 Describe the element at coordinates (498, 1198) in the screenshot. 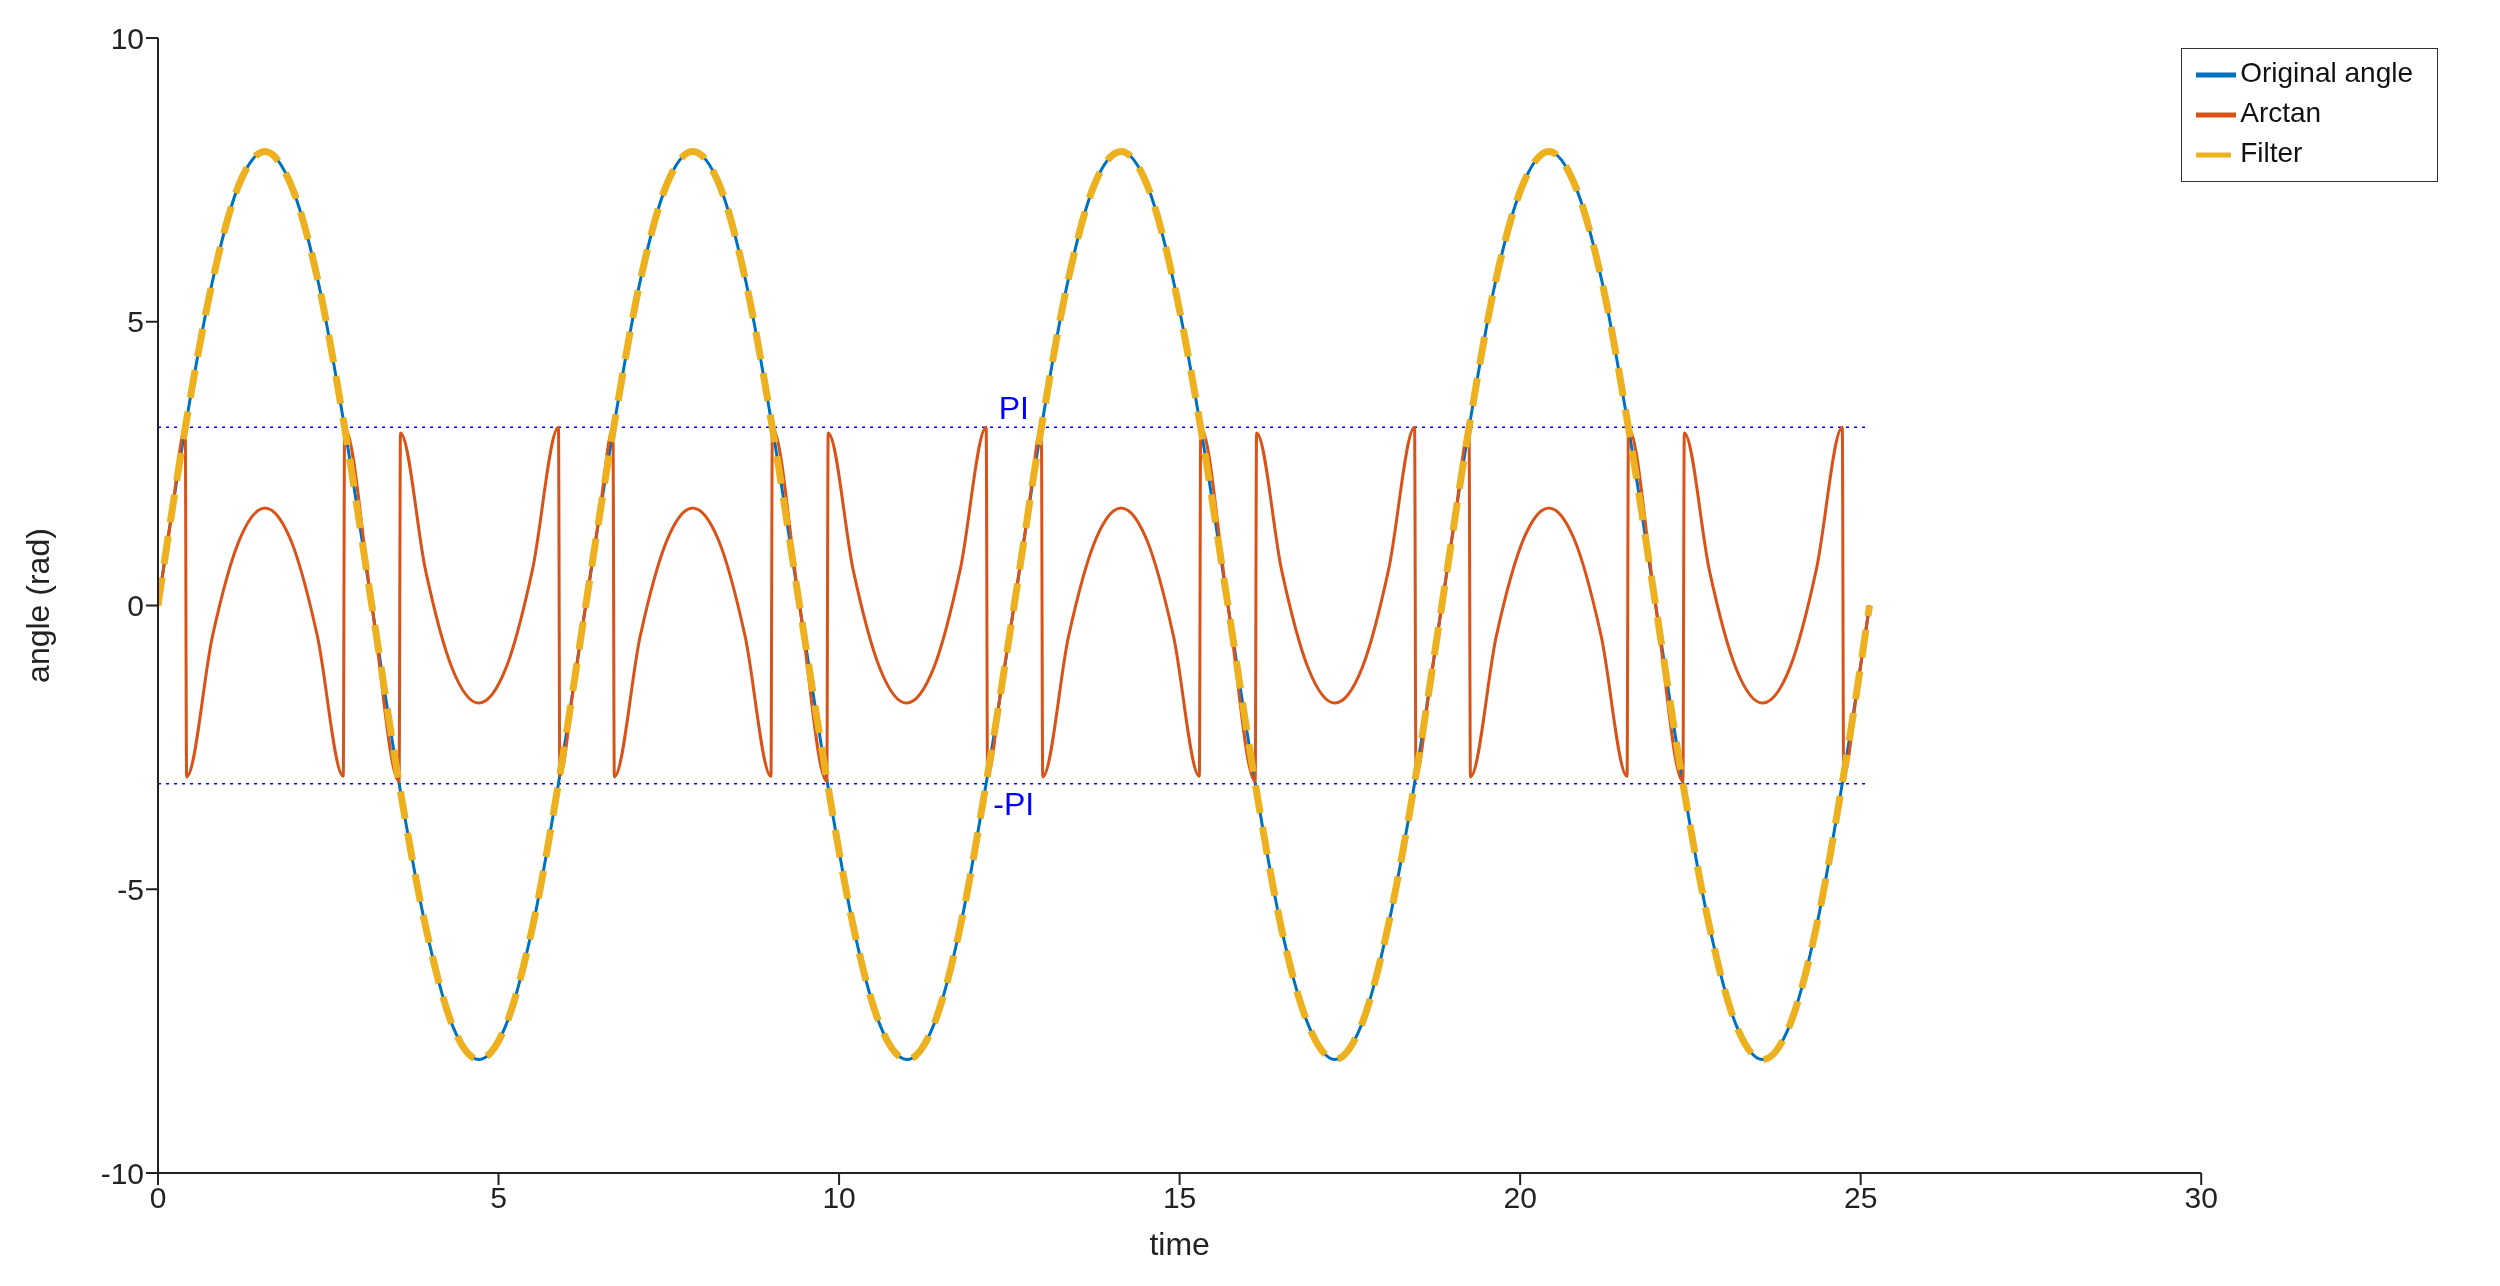

I see `x-tick-label: 5` at that location.